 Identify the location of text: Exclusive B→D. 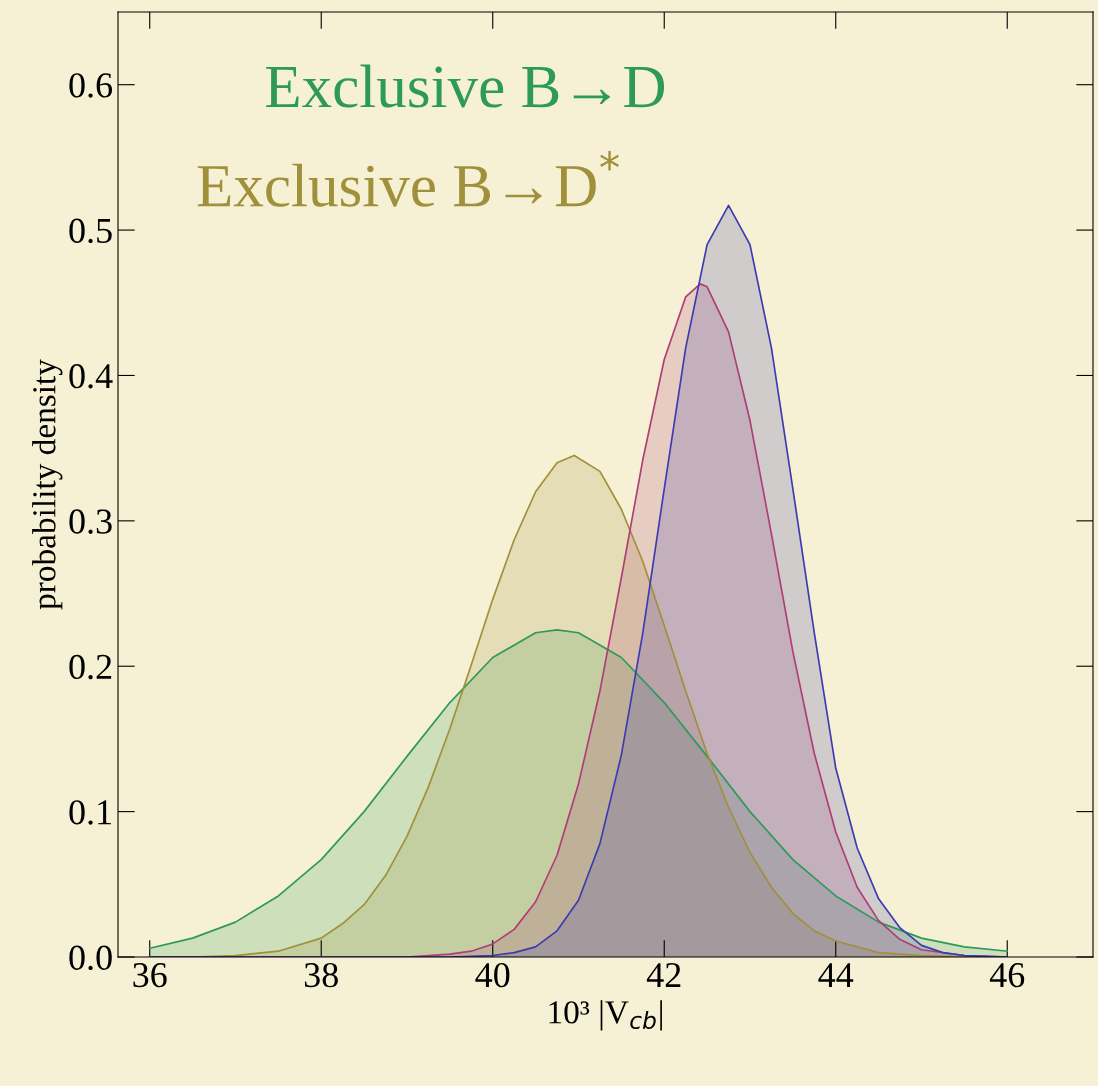
(465, 86).